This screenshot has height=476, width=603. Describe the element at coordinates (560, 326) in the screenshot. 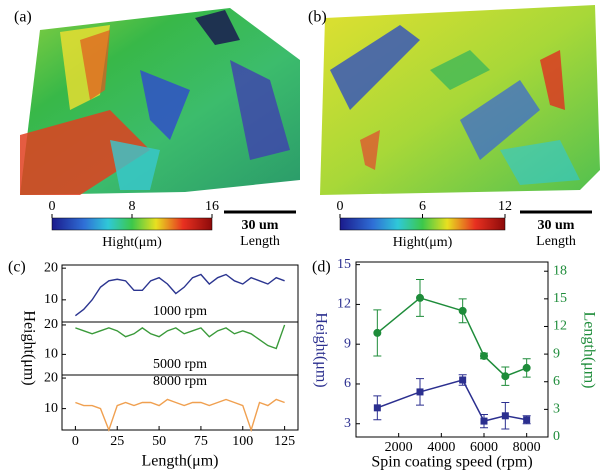

I see `y2-tick-label: 12` at that location.